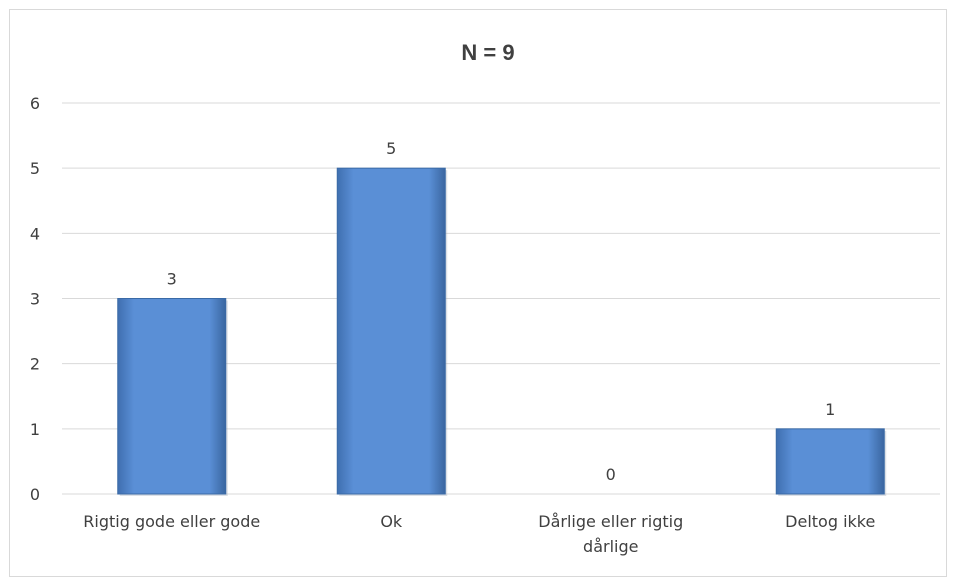  Describe the element at coordinates (171, 521) in the screenshot. I see `x-category-label: Rigtig gode eller gode` at that location.